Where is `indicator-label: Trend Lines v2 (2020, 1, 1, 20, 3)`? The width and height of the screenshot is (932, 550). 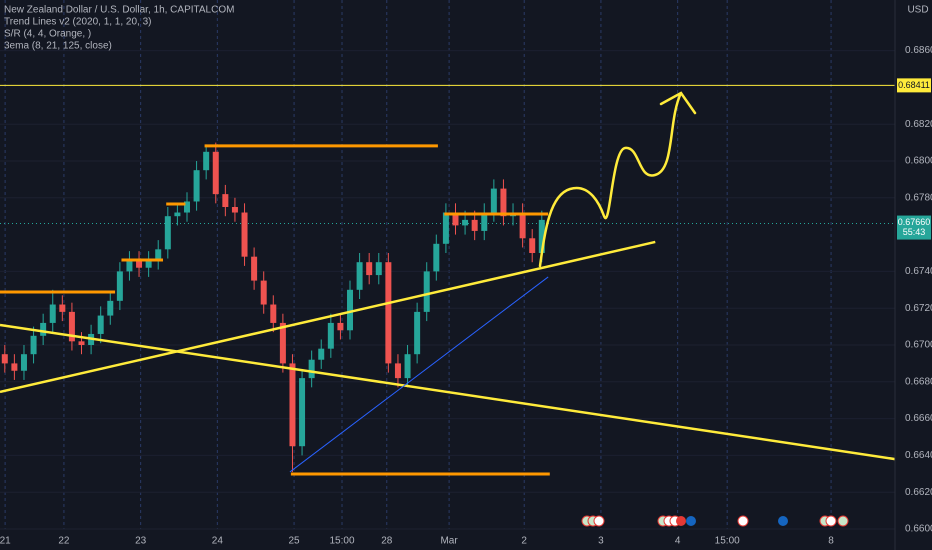
indicator-label: Trend Lines v2 (2020, 1, 1, 20, 3) is located at coordinates (78, 22).